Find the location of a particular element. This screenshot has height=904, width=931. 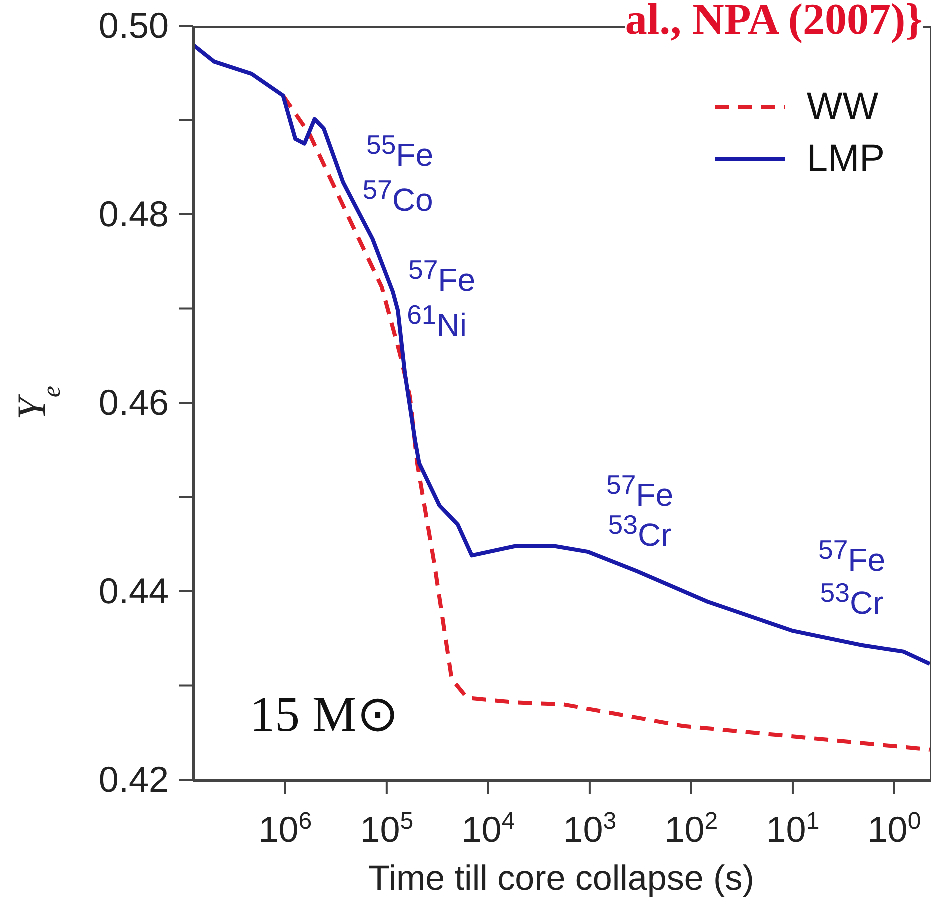

annotation: $^{55}$Fe is located at coordinates (400, 151).